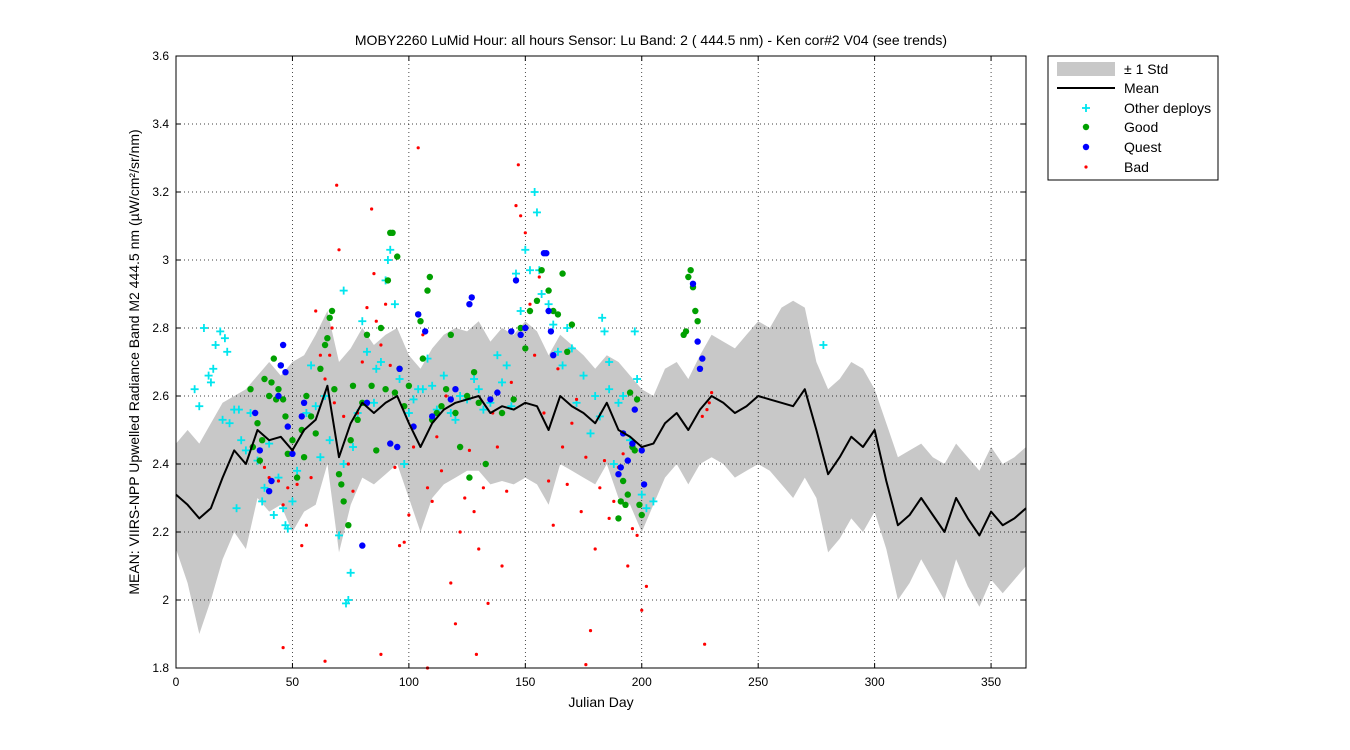  What do you see at coordinates (1133, 118) in the screenshot?
I see `legend-box` at bounding box center [1133, 118].